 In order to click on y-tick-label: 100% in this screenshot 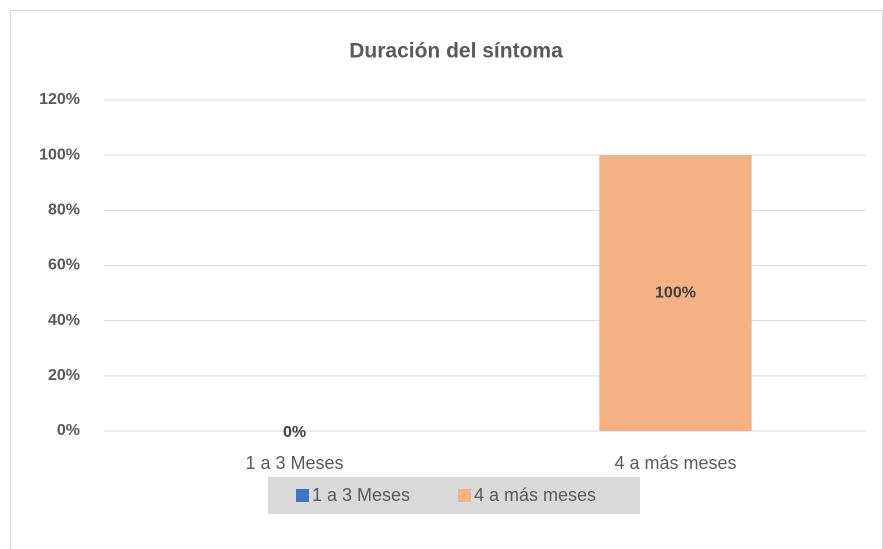, I will do `click(59, 154)`.